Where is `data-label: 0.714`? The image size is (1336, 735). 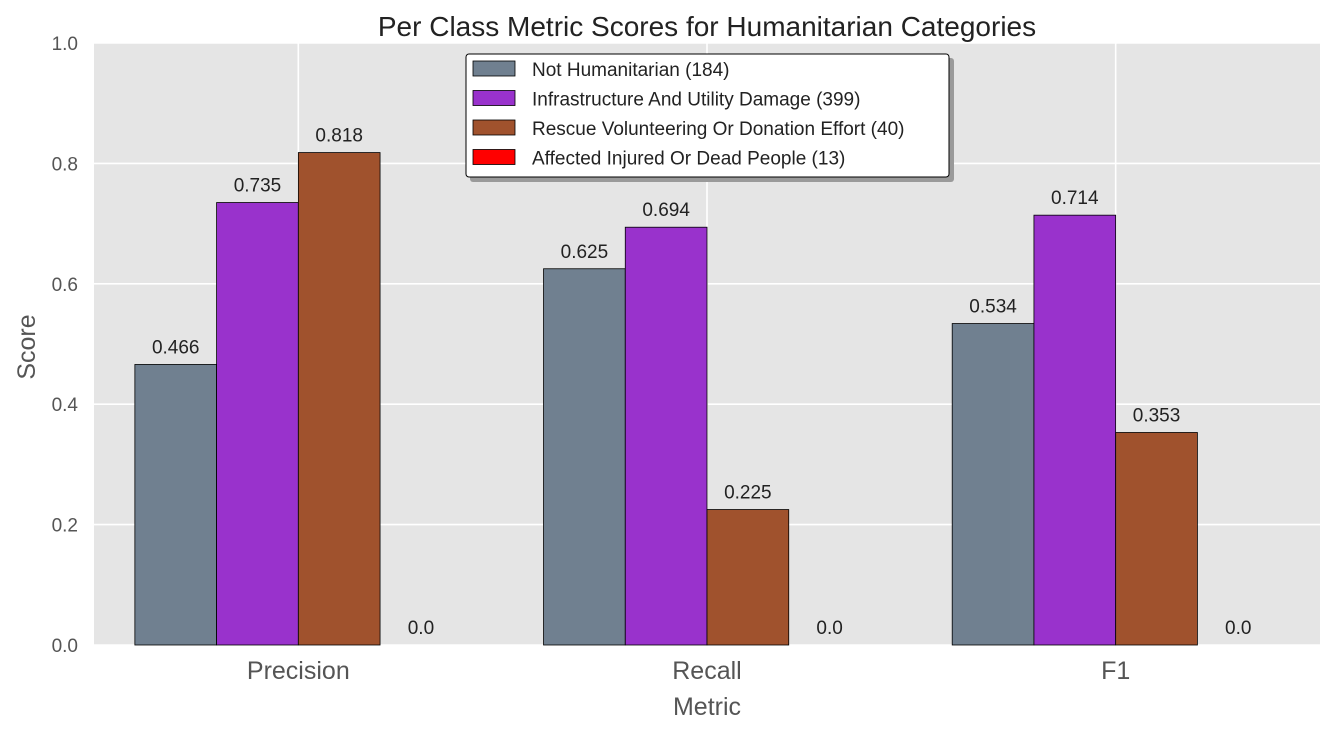
data-label: 0.714 is located at coordinates (1075, 198).